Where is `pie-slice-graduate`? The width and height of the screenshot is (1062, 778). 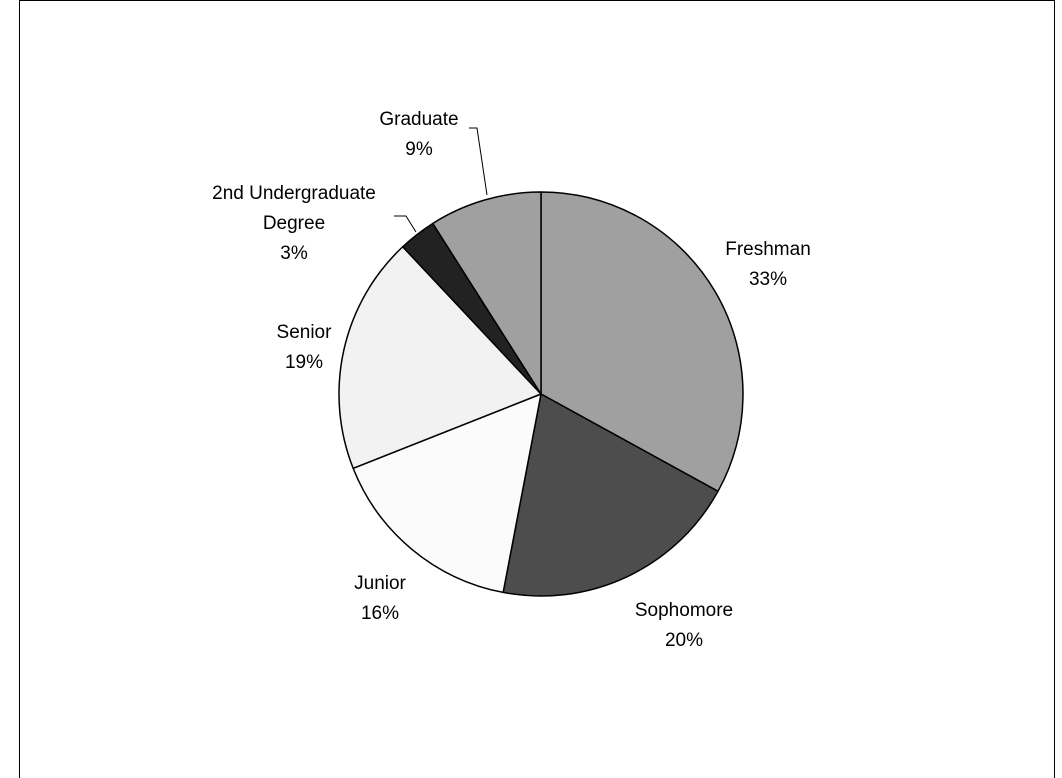 pie-slice-graduate is located at coordinates (487, 293).